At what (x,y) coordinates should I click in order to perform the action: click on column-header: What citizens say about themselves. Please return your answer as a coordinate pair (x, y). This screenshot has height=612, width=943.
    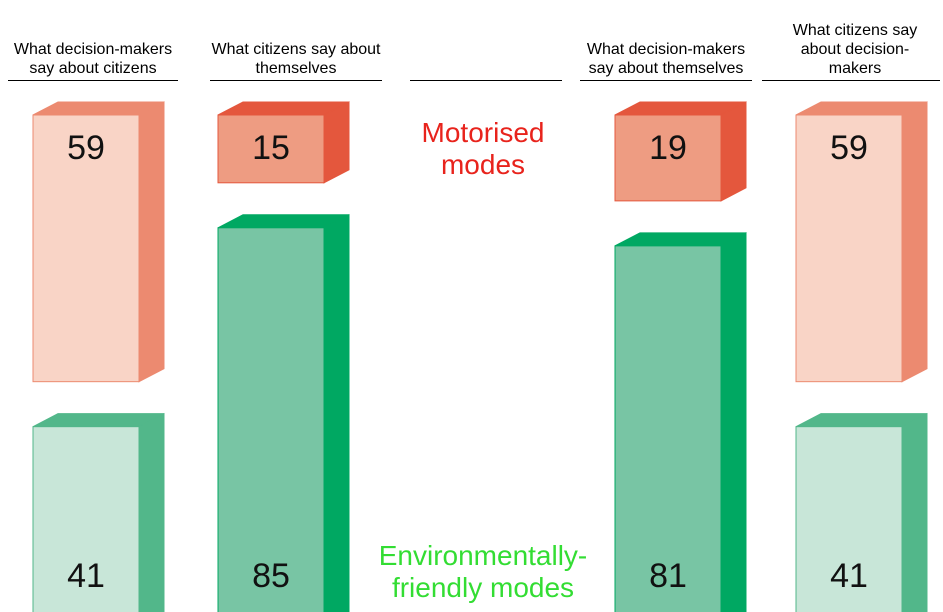
    Looking at the image, I should click on (296, 59).